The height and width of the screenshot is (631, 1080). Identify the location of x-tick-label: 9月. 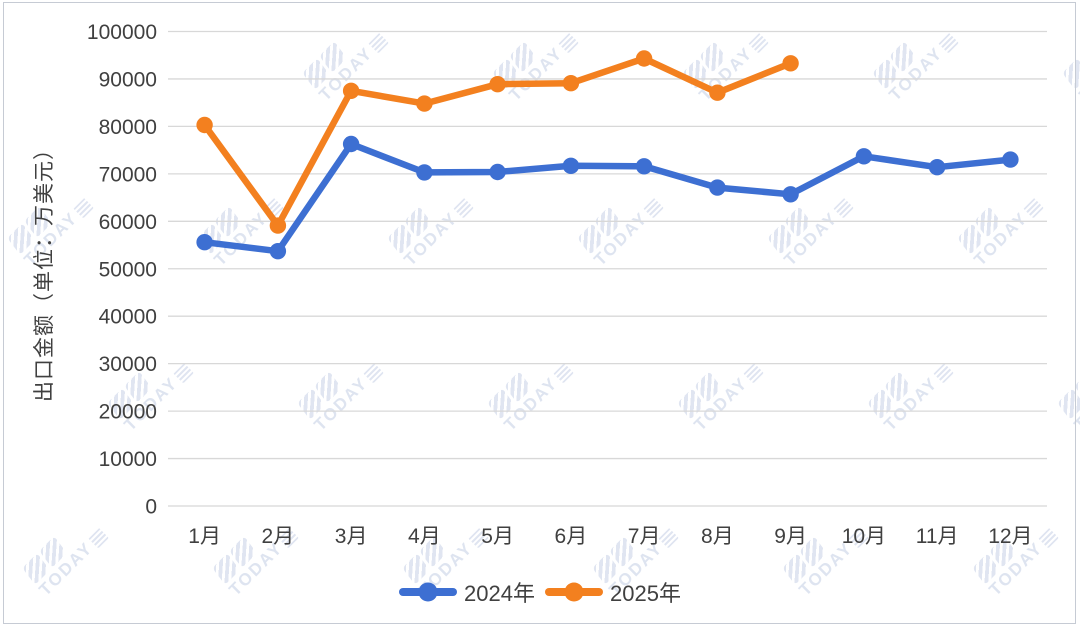
(790, 536).